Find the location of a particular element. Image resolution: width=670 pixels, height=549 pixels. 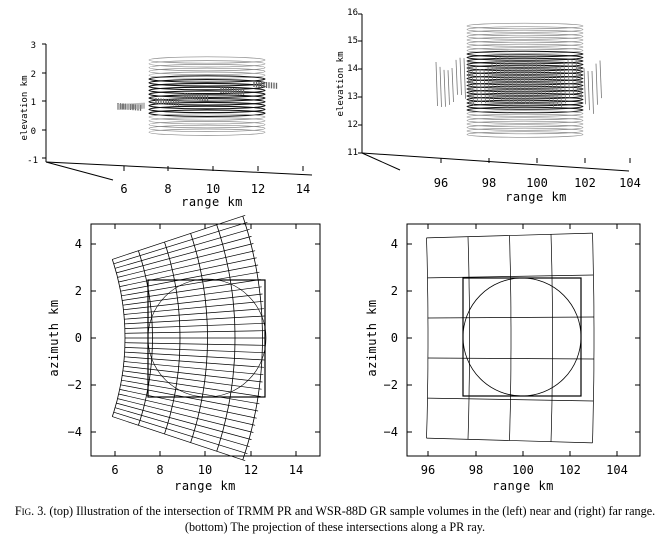

x-tick-label: 14 is located at coordinates (296, 470).